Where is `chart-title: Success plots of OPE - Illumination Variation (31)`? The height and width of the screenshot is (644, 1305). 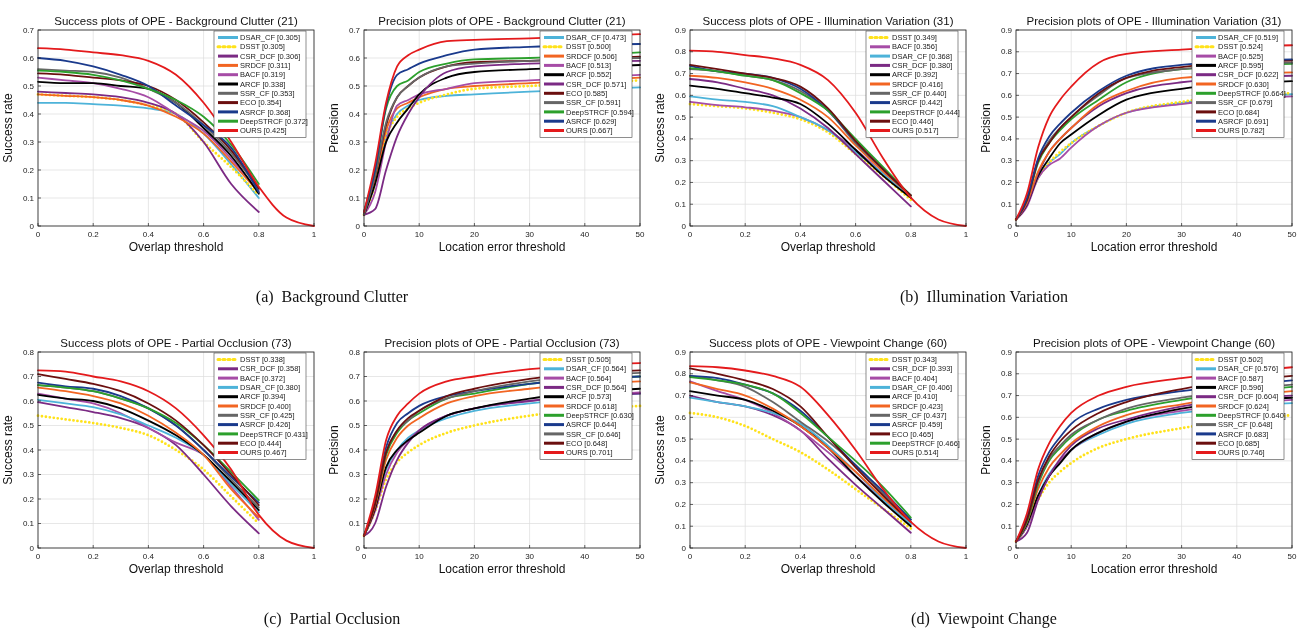 chart-title: Success plots of OPE - Illumination Variation (31) is located at coordinates (828, 21).